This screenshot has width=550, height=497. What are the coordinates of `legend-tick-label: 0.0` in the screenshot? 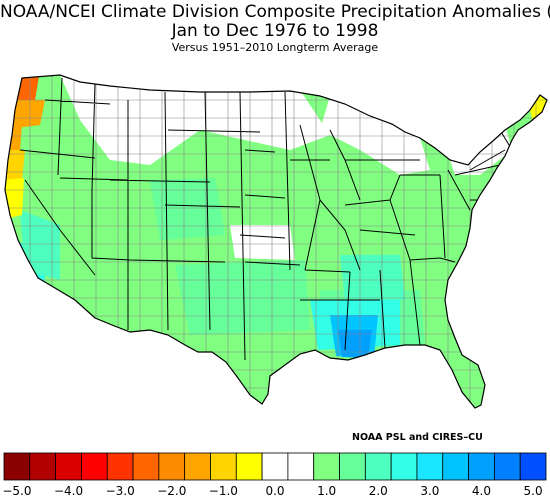 It's located at (274, 490).